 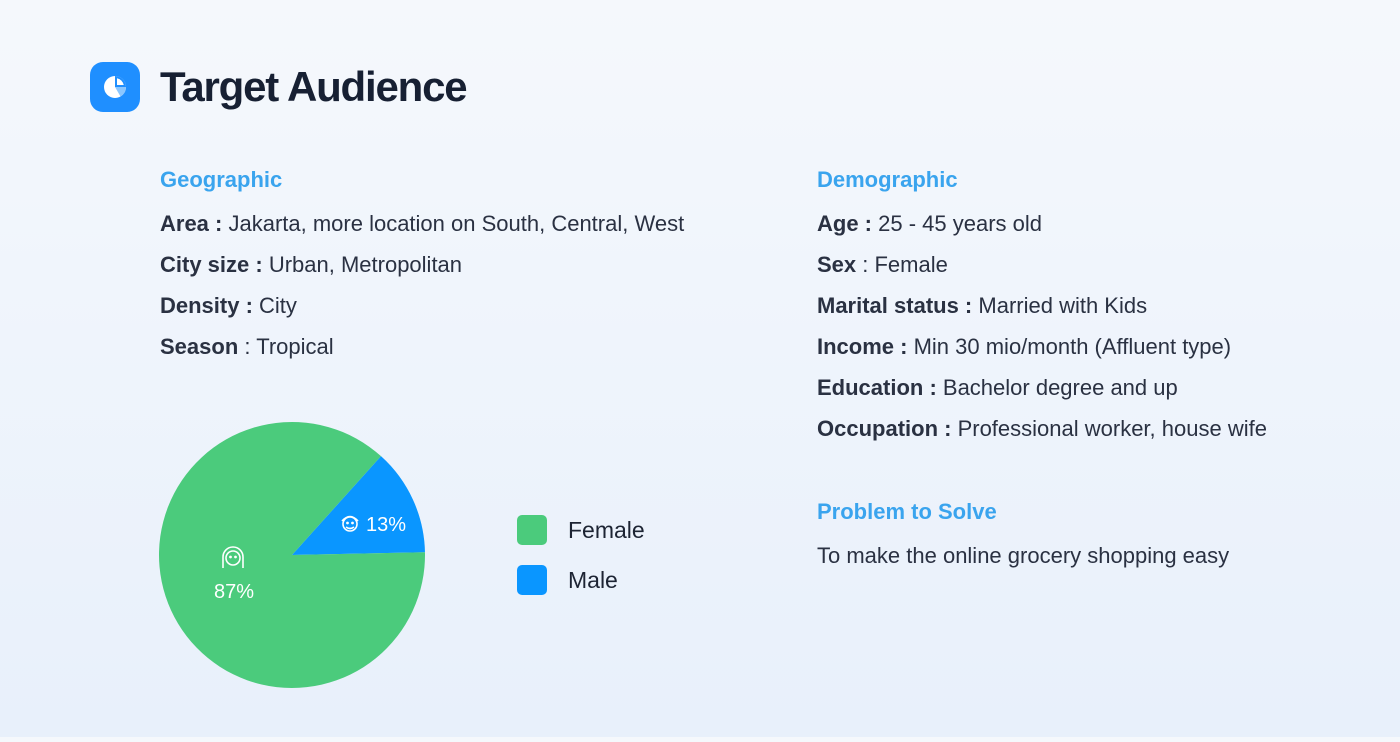 I want to click on demographic-title: Demographic, so click(x=887, y=179).